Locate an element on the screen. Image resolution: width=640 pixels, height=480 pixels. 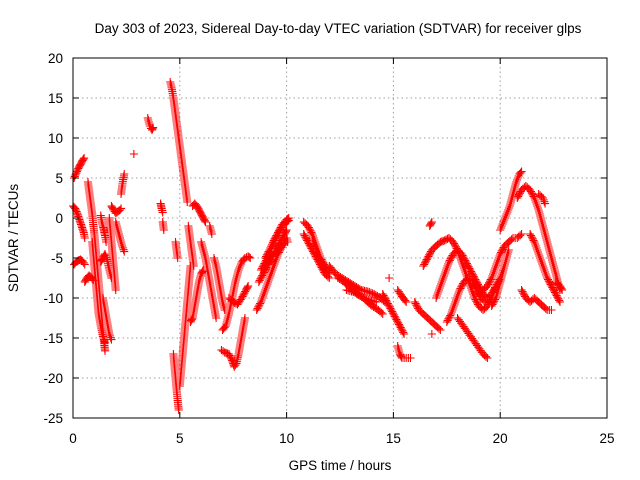
x-tick-label: 5 is located at coordinates (180, 438).